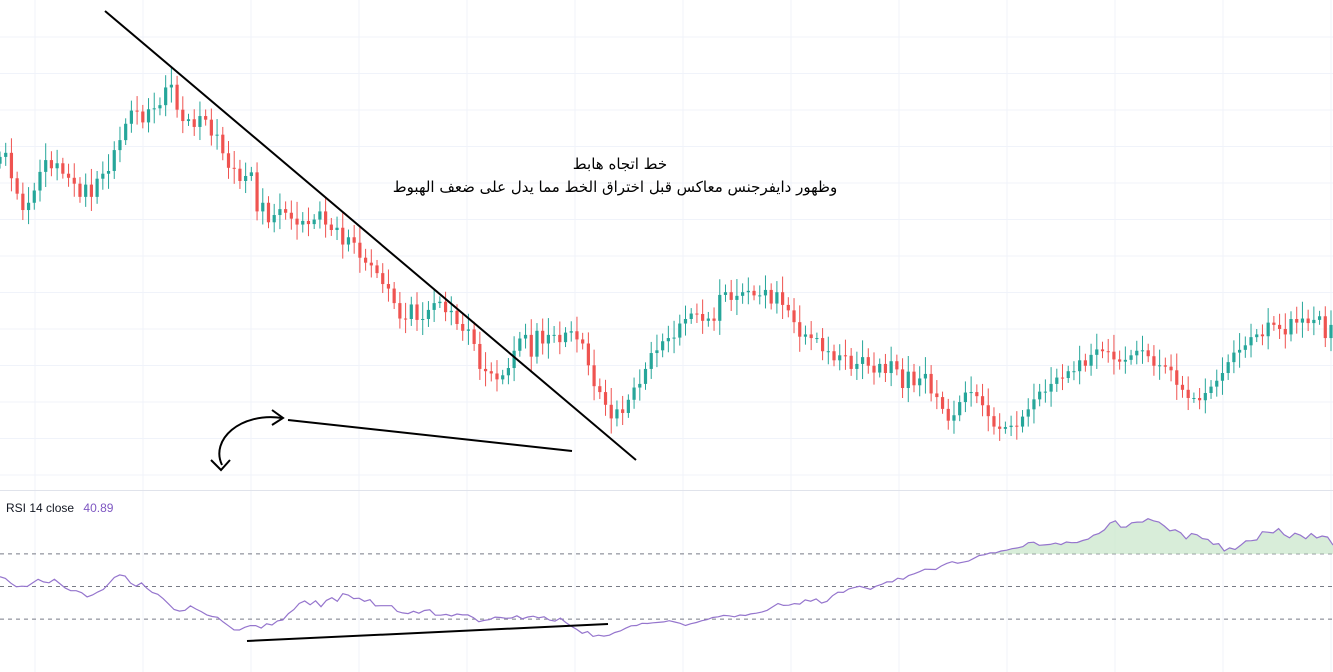 The height and width of the screenshot is (672, 1333). What do you see at coordinates (666, 586) in the screenshot?
I see `rsi-levels` at bounding box center [666, 586].